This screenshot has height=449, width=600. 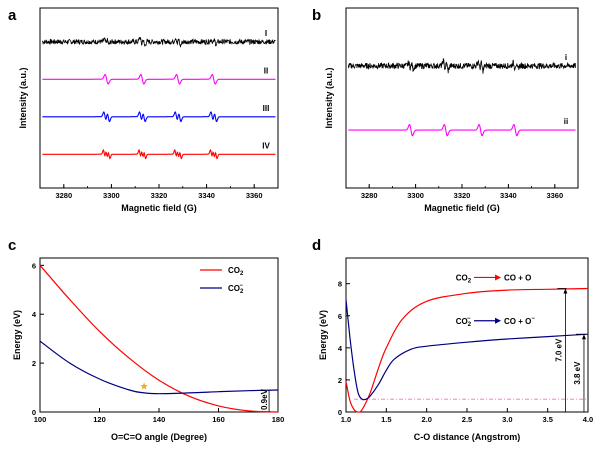 What do you see at coordinates (12, 15) in the screenshot?
I see `panel-letter-a: a` at bounding box center [12, 15].